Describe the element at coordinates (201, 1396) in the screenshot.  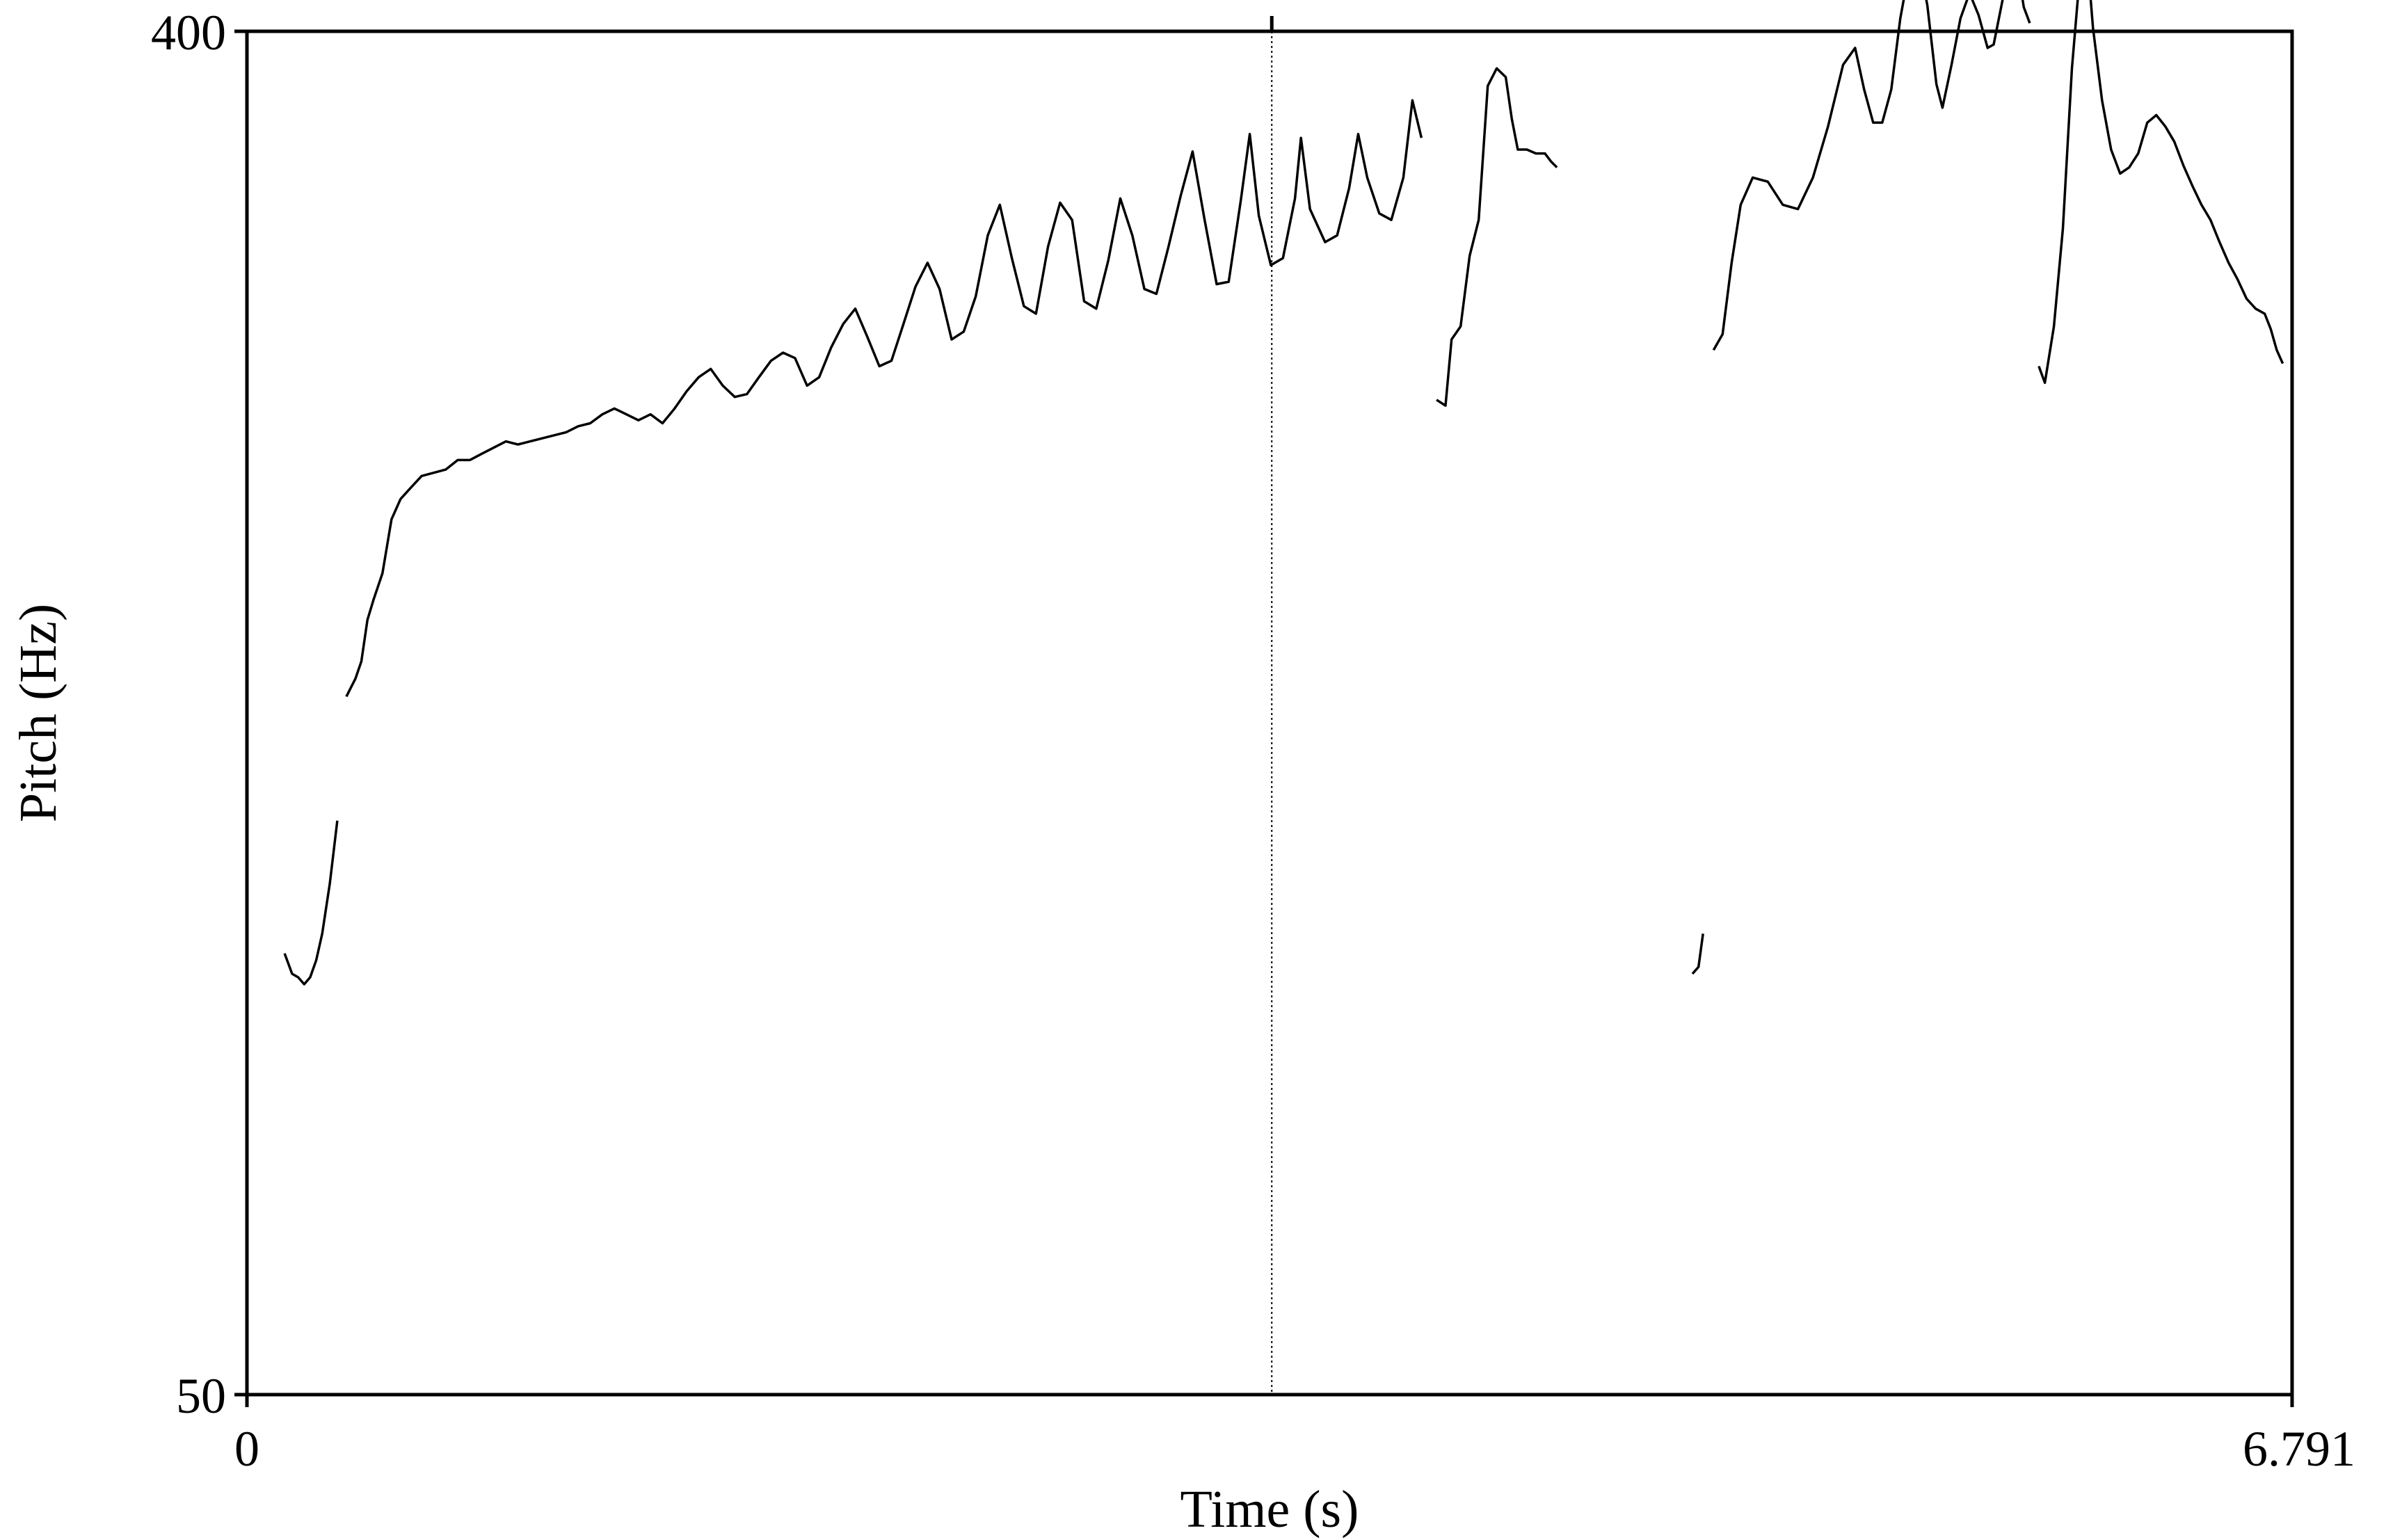
I see `y-tick-label-min: 50` at that location.